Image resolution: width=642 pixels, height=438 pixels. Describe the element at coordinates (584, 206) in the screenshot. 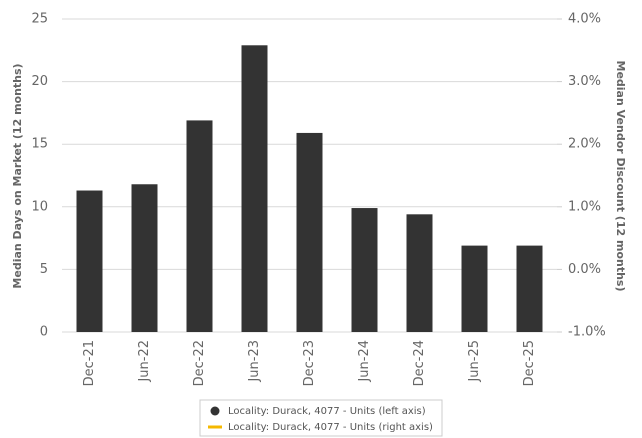

I see `y2-tick-label: 1.0%` at that location.